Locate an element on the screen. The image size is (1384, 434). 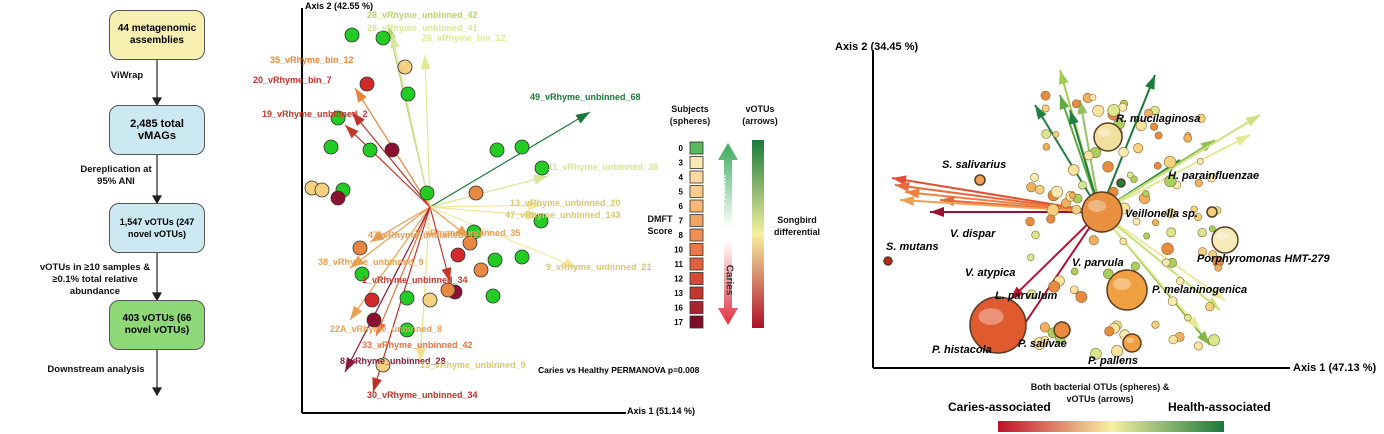
taxon-label: S. mutans is located at coordinates (912, 247).